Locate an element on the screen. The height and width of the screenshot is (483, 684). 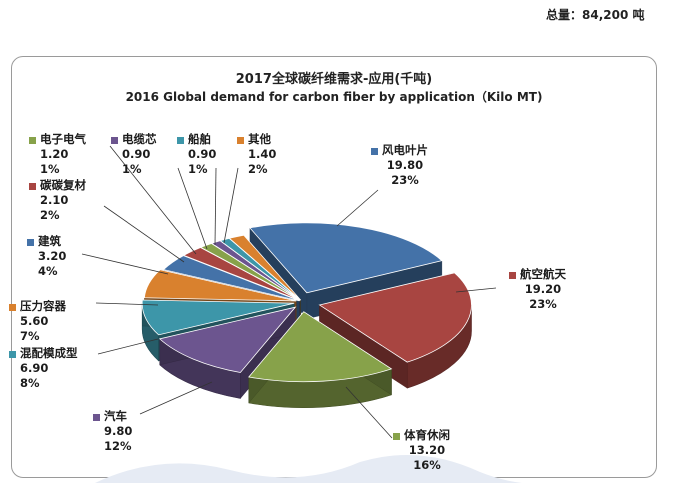
leader-line-汽车 is located at coordinates (176, 398).